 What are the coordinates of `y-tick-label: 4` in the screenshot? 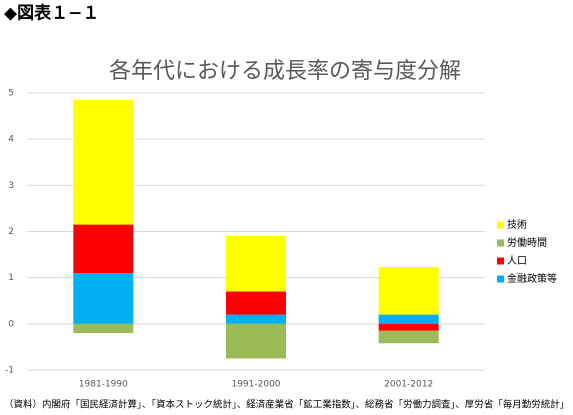 It's located at (11, 140).